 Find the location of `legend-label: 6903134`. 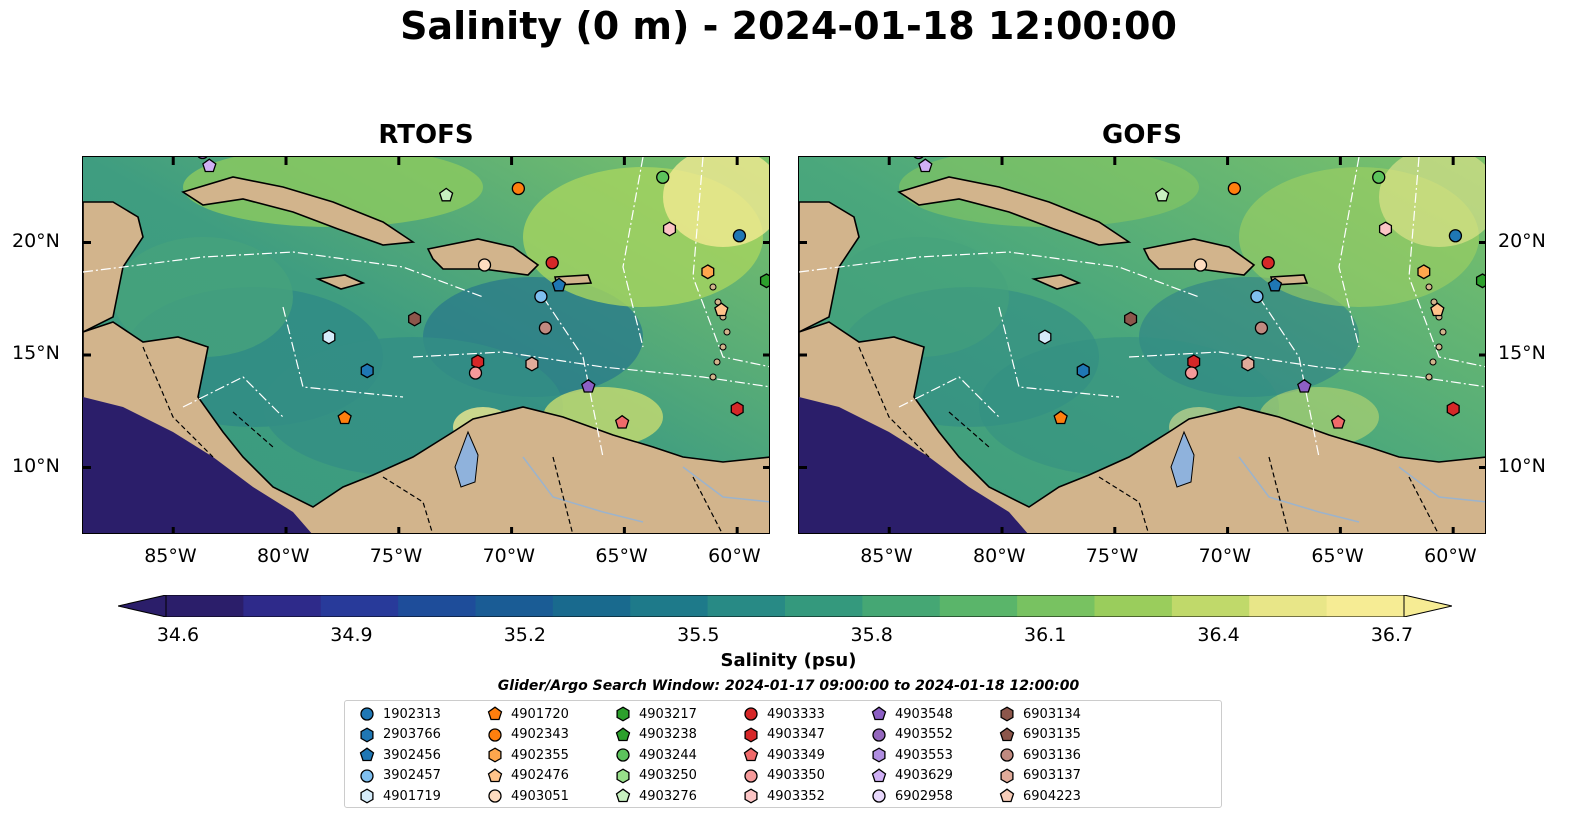

legend-label: 6903134 is located at coordinates (1052, 714).